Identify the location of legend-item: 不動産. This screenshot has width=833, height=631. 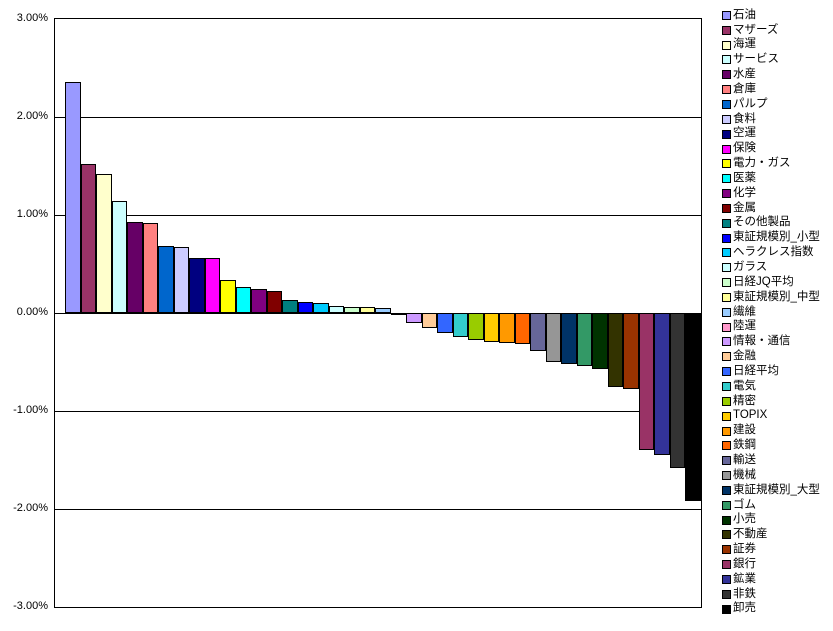
(777, 535).